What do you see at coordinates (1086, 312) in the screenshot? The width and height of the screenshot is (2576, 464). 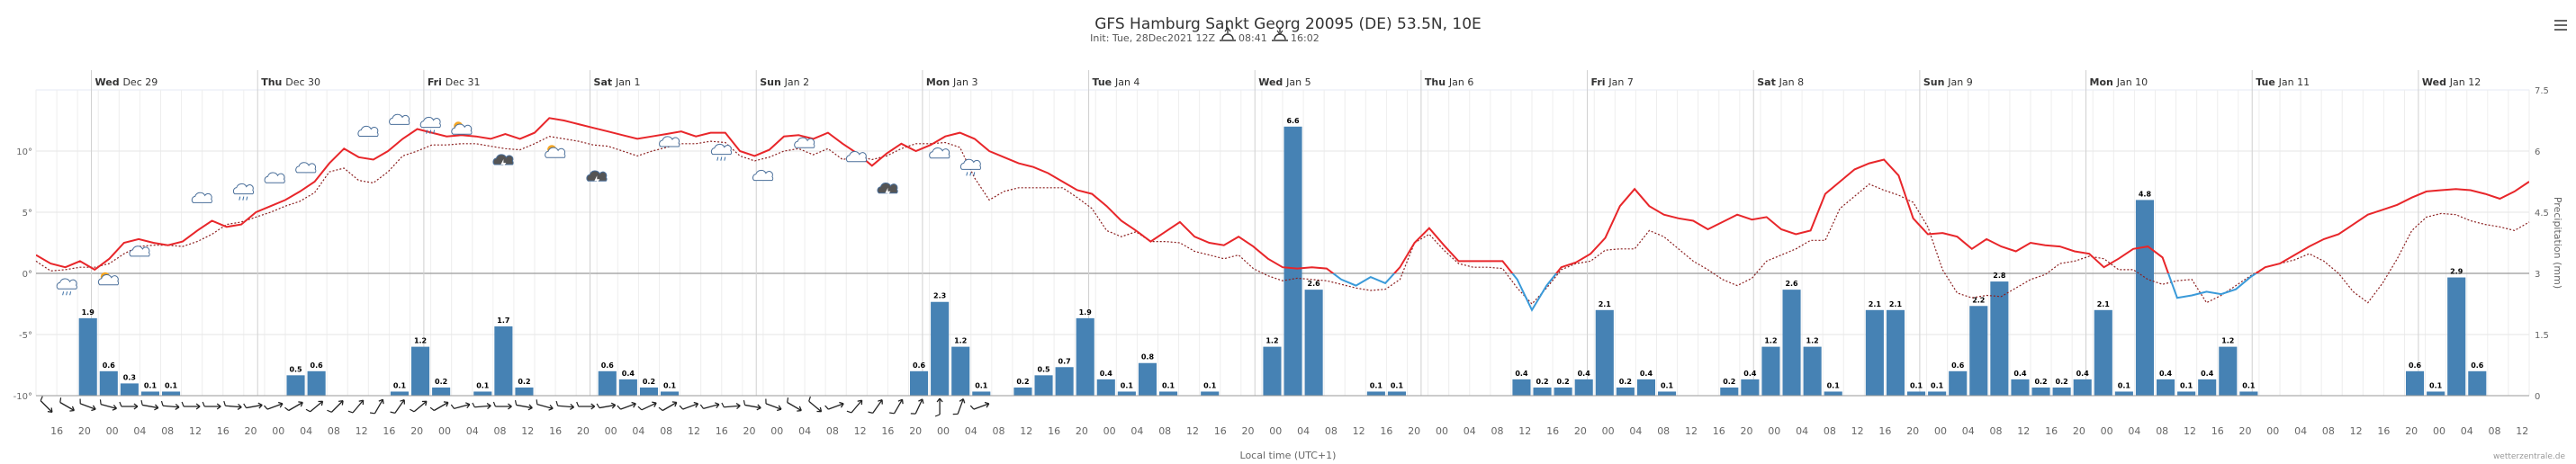 I see `precip-value-label: 1.9` at bounding box center [1086, 312].